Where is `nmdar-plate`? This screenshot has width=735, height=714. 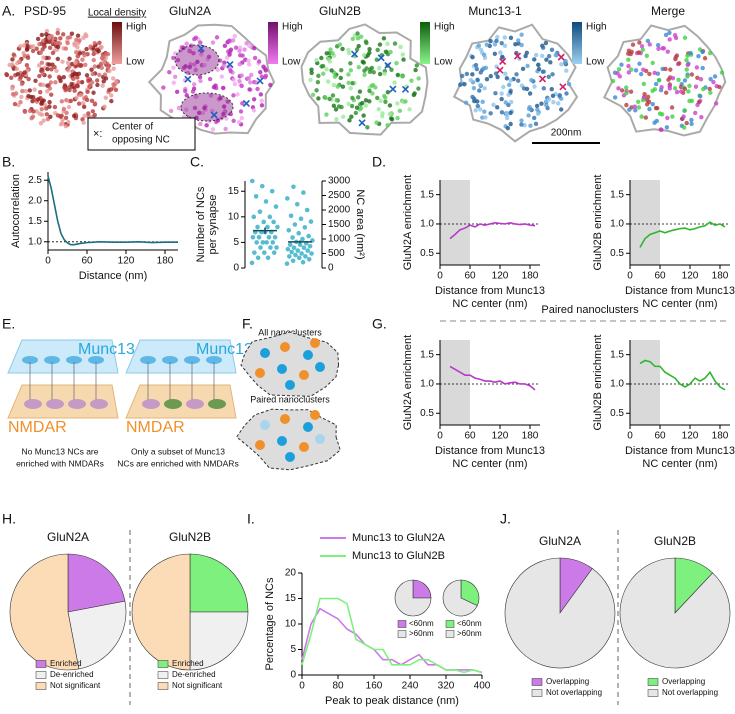
nmdar-plate is located at coordinates (63, 401).